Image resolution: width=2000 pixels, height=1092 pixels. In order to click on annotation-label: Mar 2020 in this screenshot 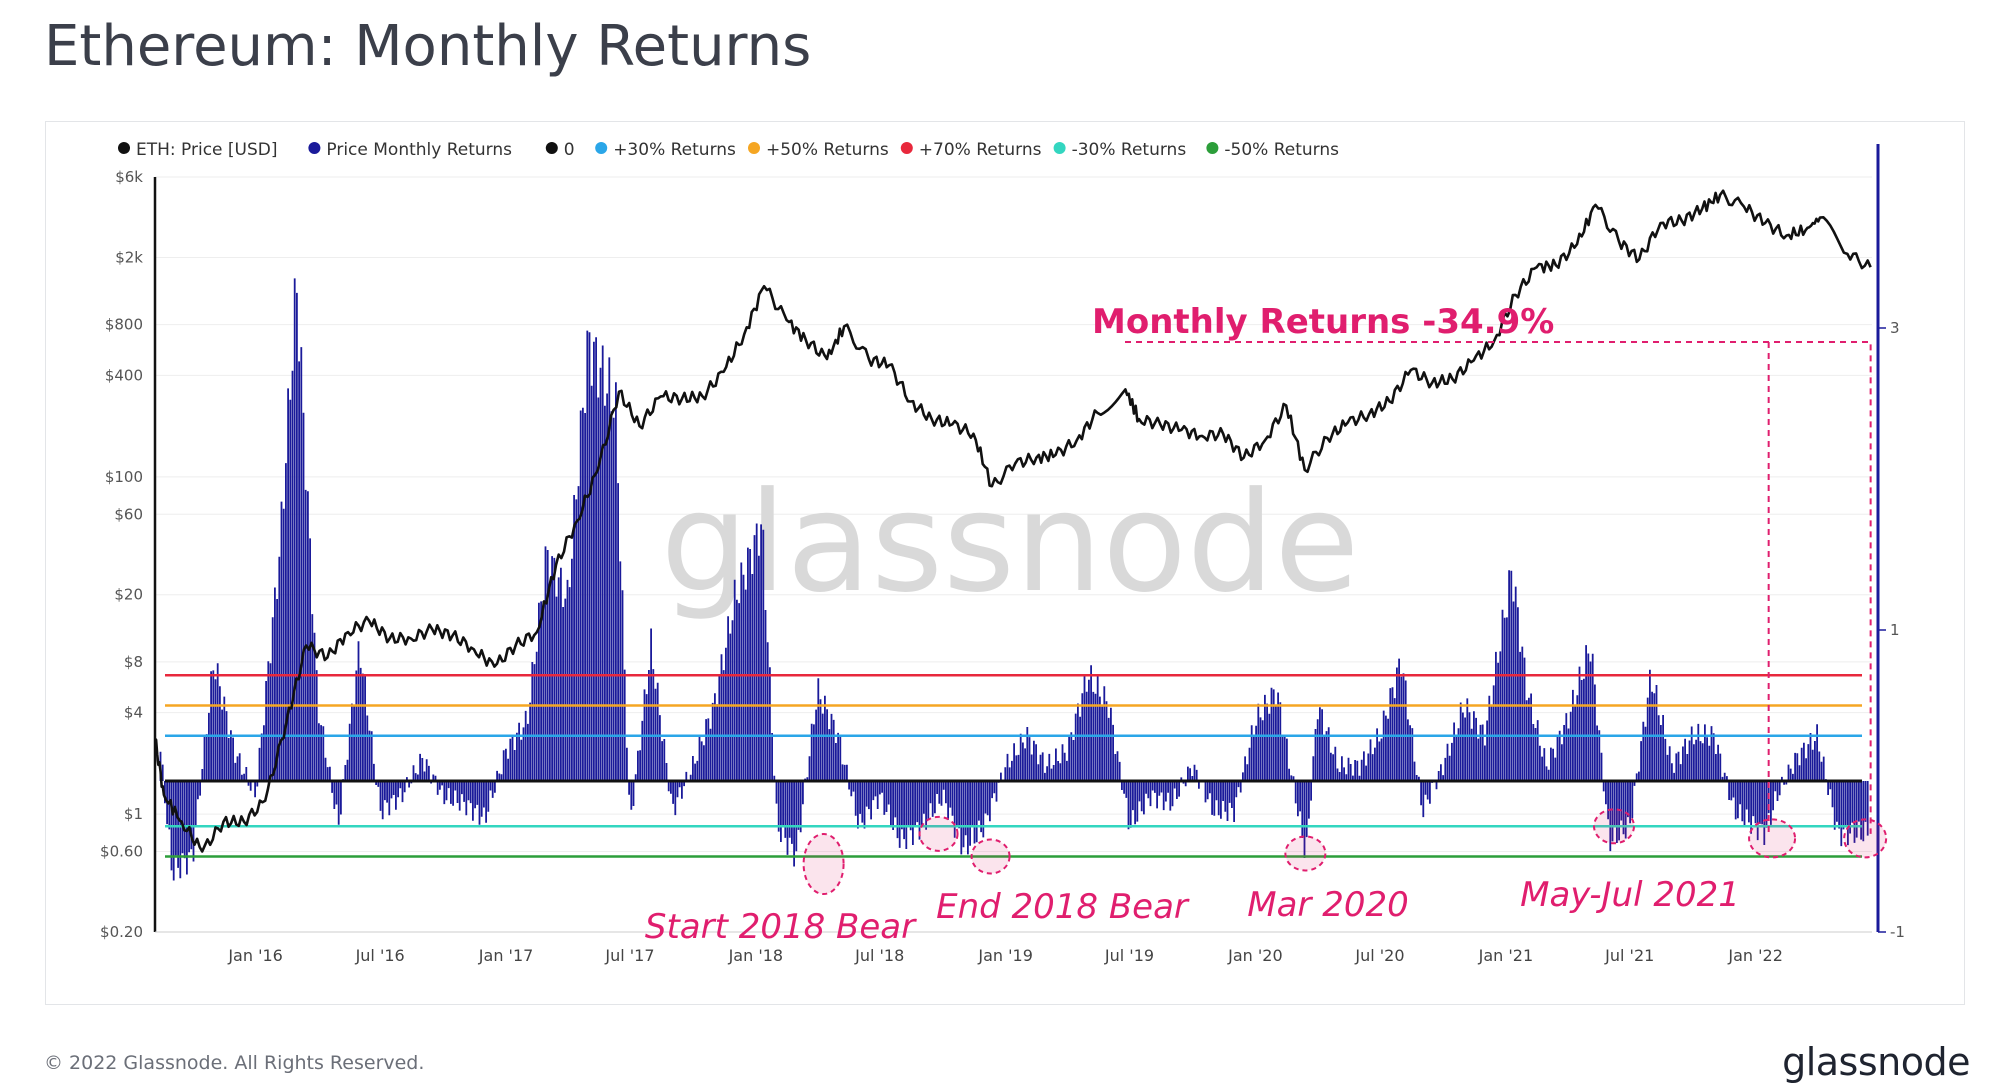, I will do `click(1327, 905)`.